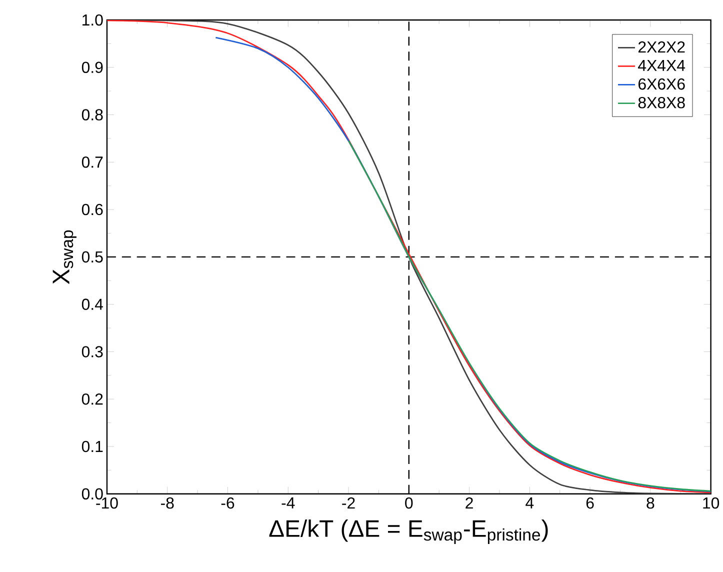 This screenshot has height=572, width=723. Describe the element at coordinates (167, 503) in the screenshot. I see `x-tick-label: -8` at that location.